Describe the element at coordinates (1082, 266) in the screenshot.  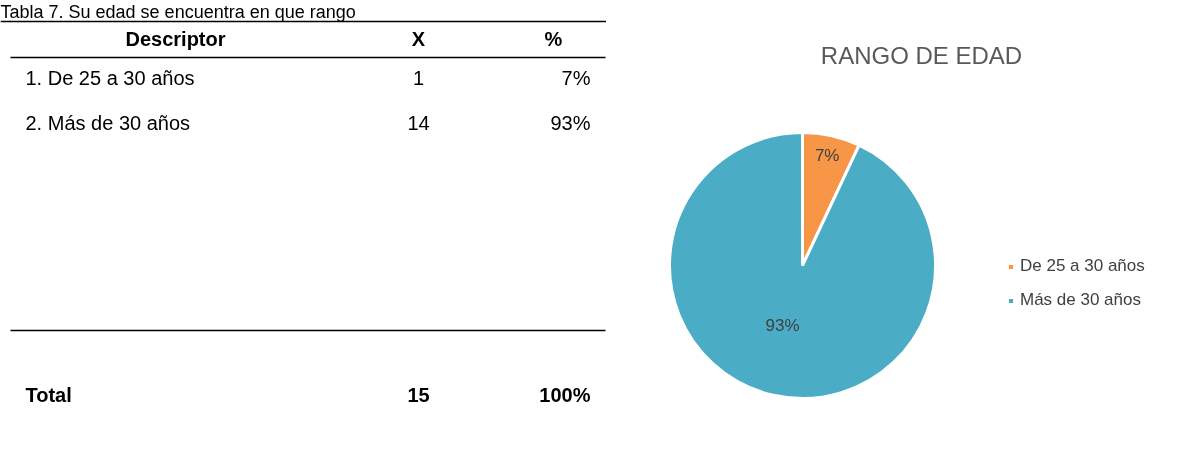
I see `legend-label: De 25 a 30 años` at that location.